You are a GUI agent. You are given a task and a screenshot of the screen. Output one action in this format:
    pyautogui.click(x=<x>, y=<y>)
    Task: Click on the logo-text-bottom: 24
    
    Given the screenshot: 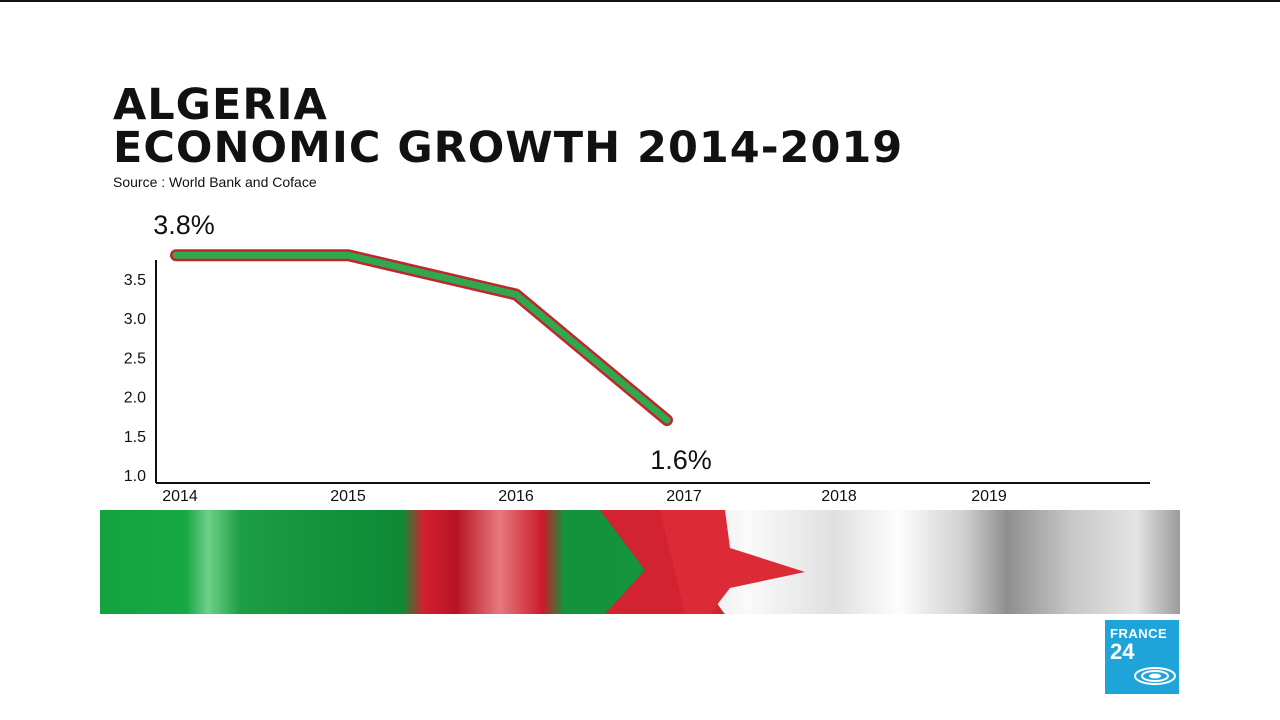 What is the action you would take?
    pyautogui.click(x=1122, y=651)
    